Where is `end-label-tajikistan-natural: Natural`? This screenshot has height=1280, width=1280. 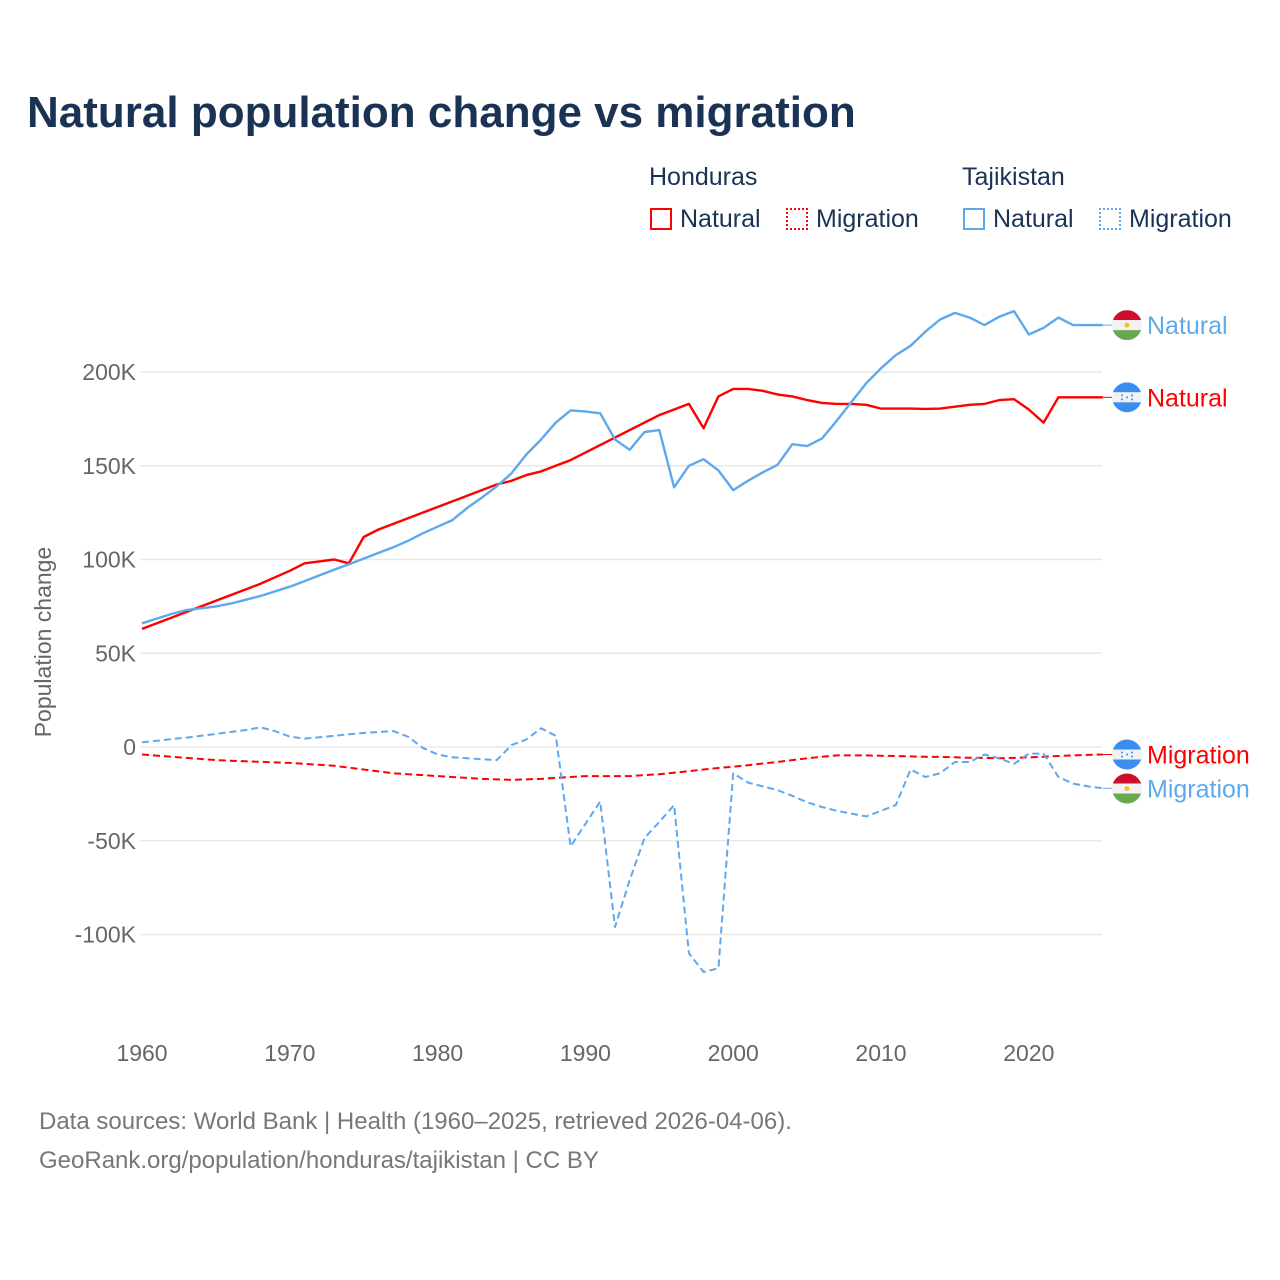
end-label-tajikistan-natural: Natural is located at coordinates (1187, 326).